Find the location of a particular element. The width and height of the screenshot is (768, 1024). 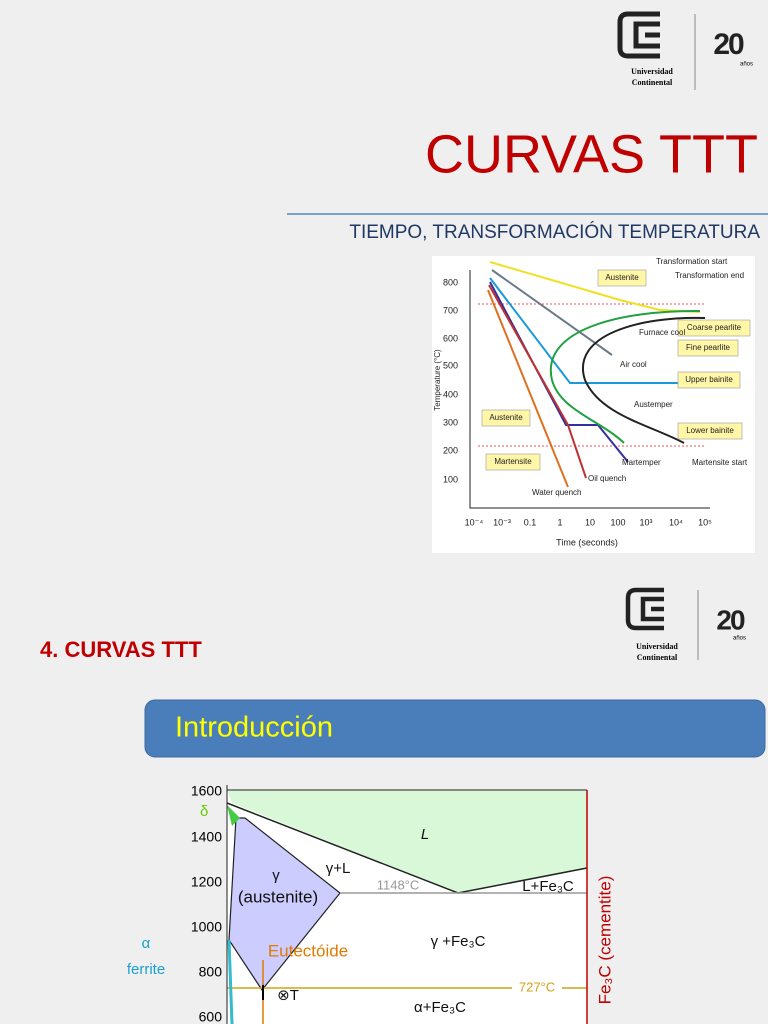

x-tick-label: 10⁴ is located at coordinates (676, 522).